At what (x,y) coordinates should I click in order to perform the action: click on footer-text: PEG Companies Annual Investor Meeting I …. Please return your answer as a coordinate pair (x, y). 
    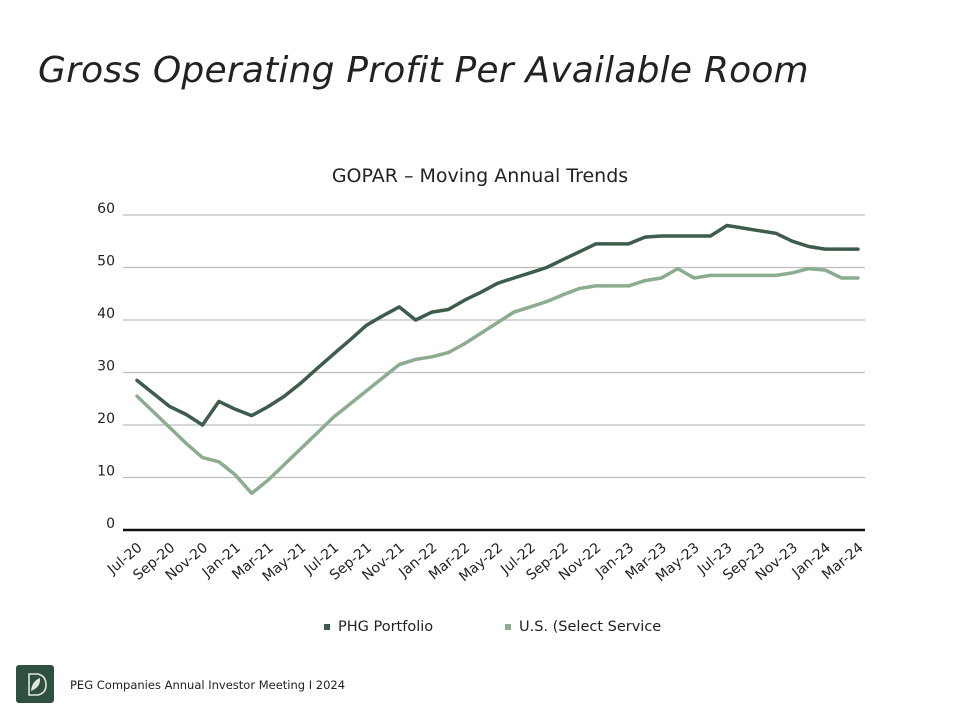
    Looking at the image, I should click on (208, 685).